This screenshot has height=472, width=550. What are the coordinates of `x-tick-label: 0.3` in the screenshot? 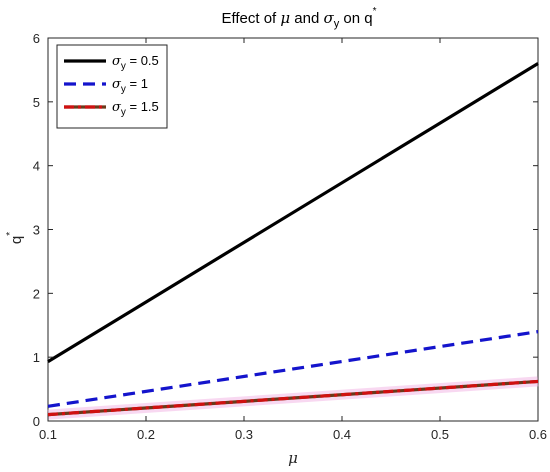 It's located at (244, 434).